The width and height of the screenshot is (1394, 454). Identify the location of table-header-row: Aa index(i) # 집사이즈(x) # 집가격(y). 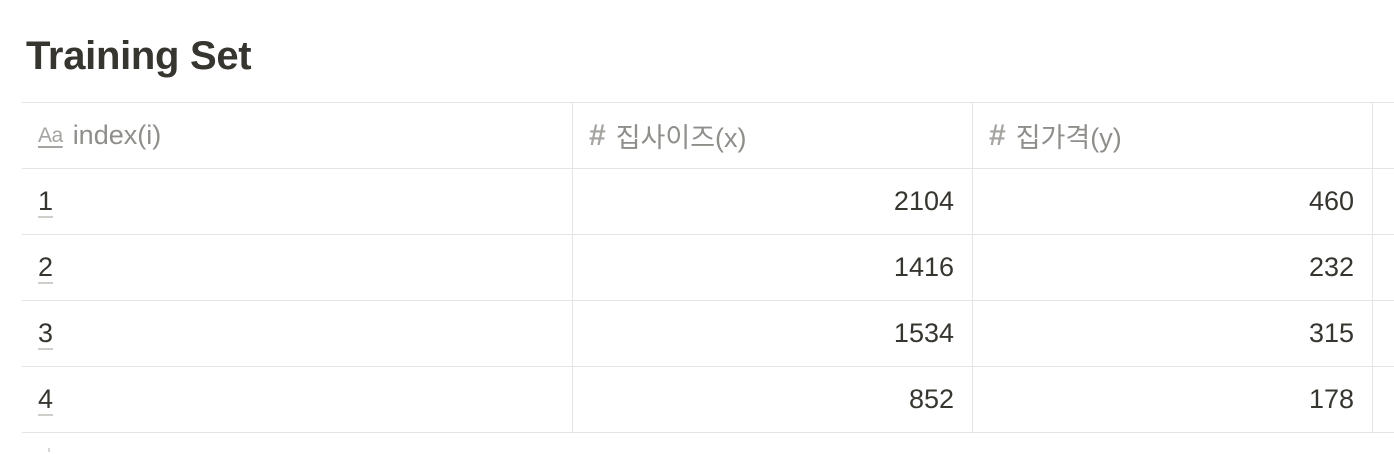
(708, 136).